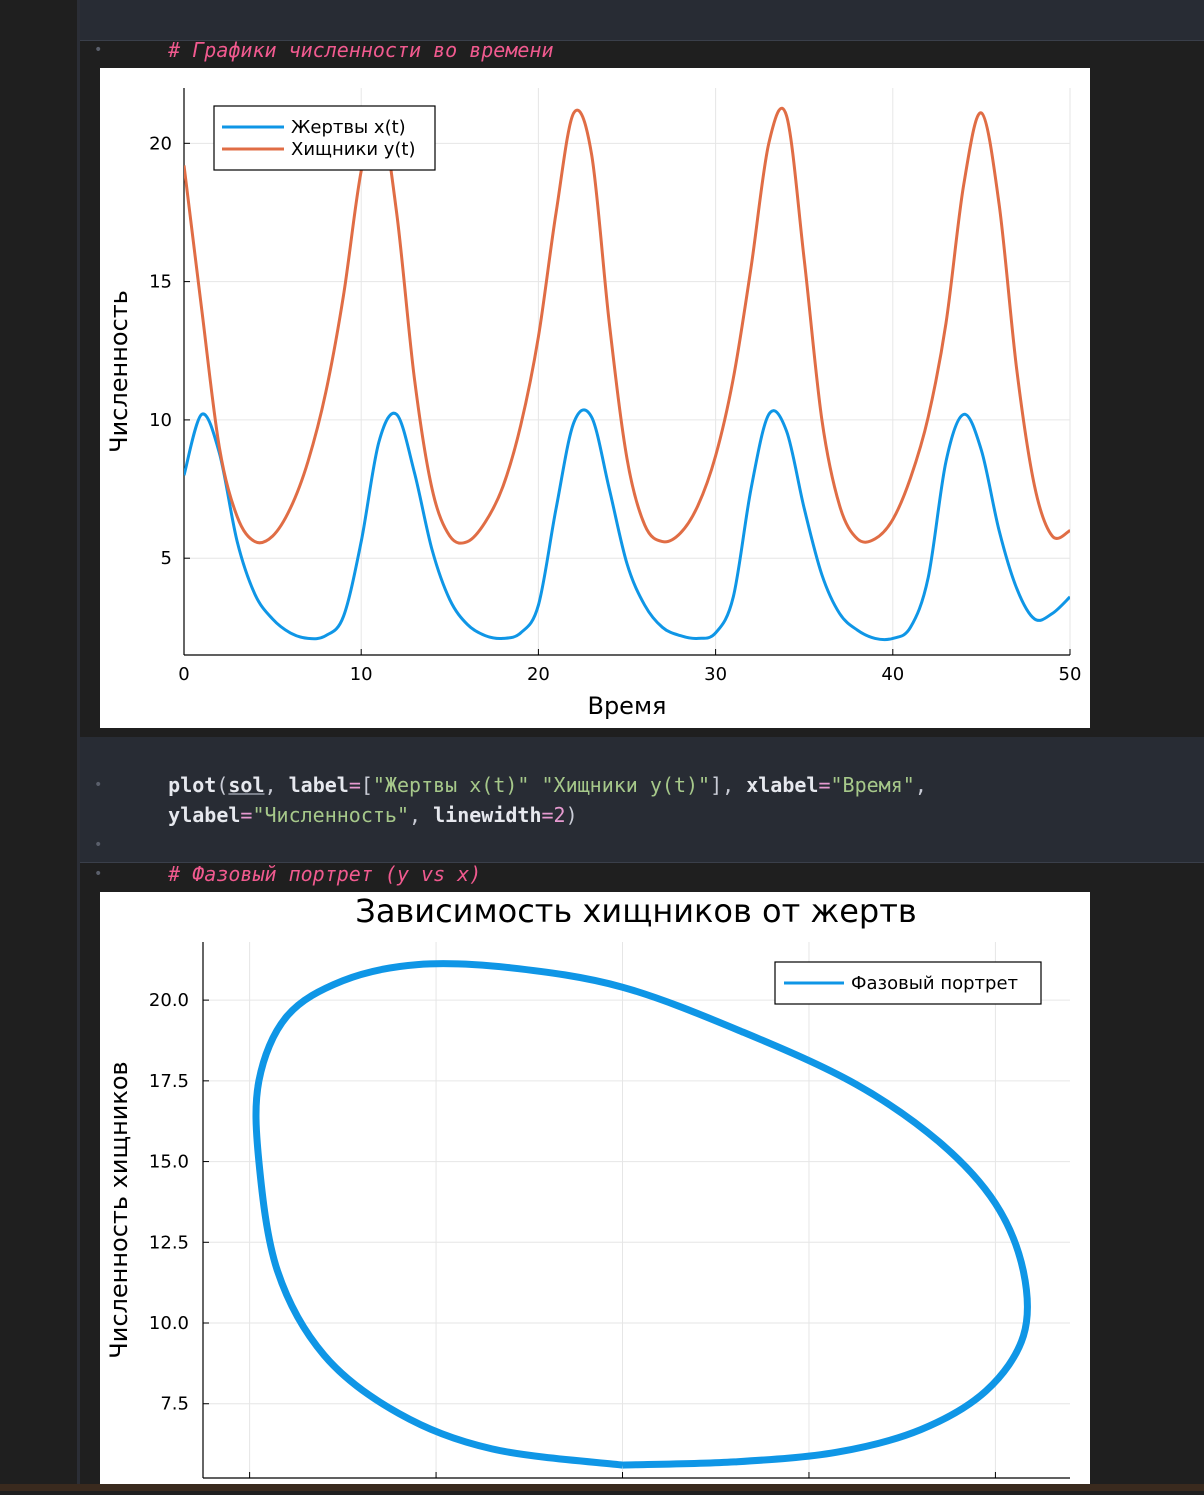 This screenshot has width=1204, height=1495. What do you see at coordinates (323, 33) in the screenshot?
I see `code-line: • # Графики численности во времени` at bounding box center [323, 33].